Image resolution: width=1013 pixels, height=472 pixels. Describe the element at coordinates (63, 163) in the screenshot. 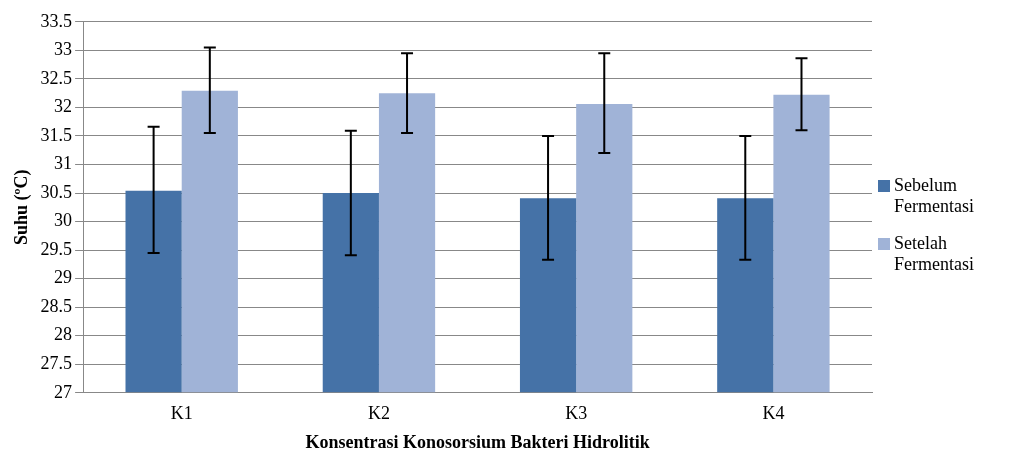

I see `y-tick-label: 31` at that location.